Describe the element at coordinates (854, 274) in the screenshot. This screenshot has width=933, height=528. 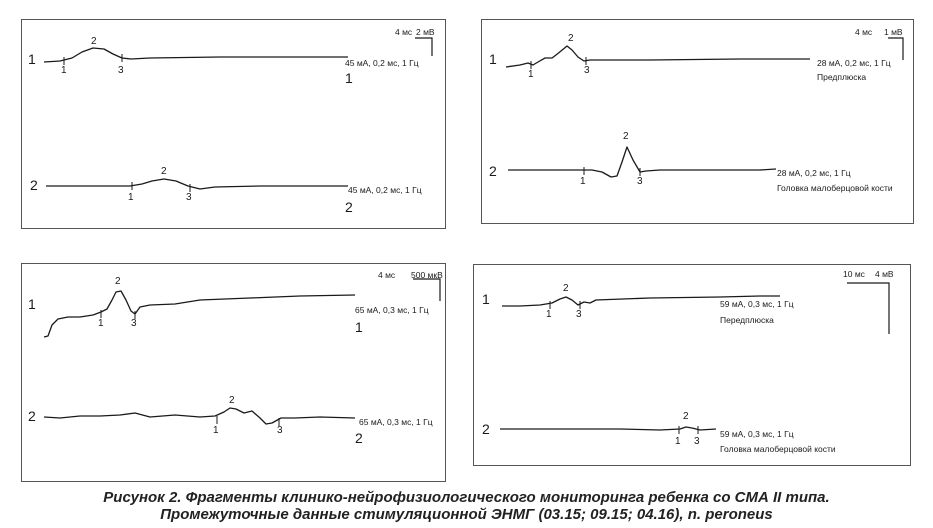
I see `scale-time-label: 10 мс` at that location.